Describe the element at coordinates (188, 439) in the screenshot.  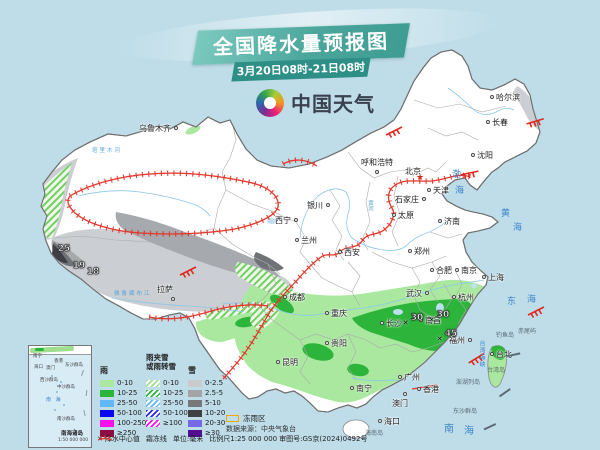
I see `unit-label: 单位:毫米` at that location.